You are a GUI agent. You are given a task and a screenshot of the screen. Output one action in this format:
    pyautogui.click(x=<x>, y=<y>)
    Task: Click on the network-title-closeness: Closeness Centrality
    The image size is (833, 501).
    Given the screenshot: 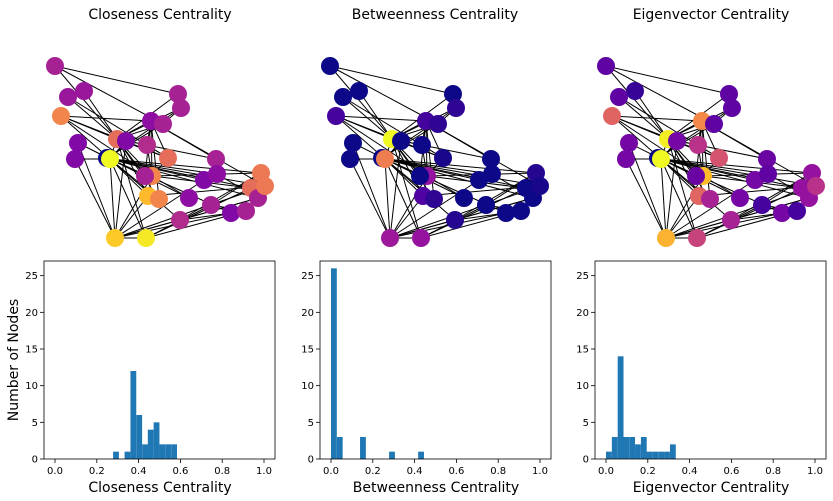 What is the action you would take?
    pyautogui.click(x=159, y=15)
    